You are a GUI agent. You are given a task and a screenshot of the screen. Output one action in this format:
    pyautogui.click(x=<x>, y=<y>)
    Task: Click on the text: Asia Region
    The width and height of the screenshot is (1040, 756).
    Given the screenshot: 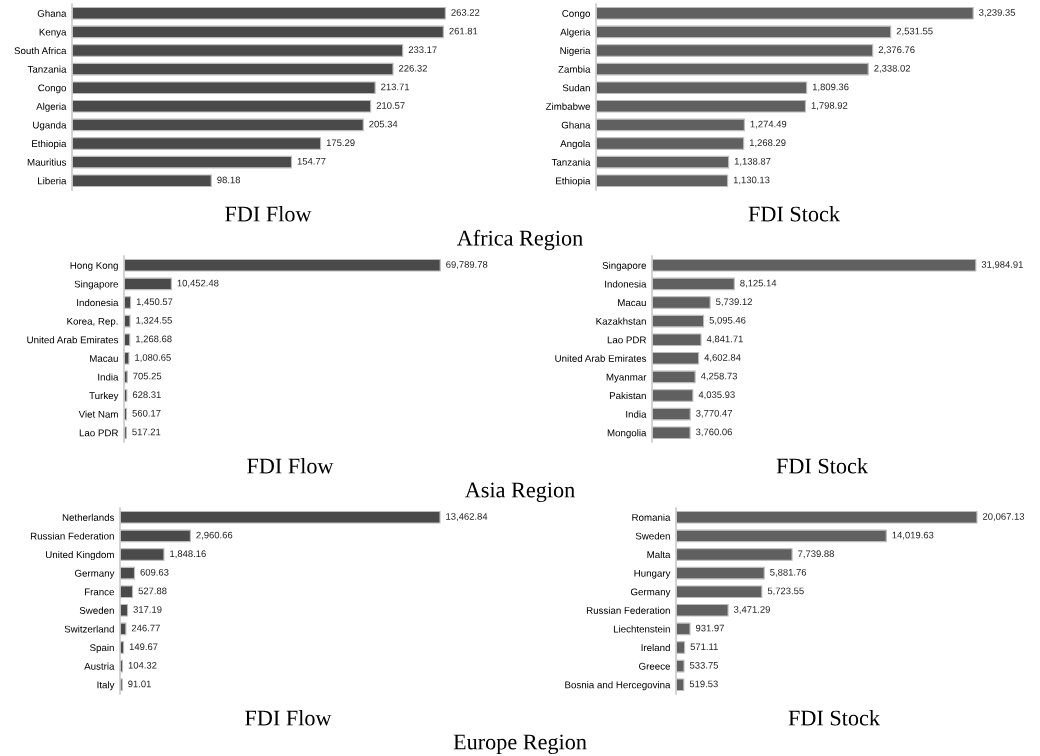 What is the action you would take?
    pyautogui.click(x=519, y=492)
    